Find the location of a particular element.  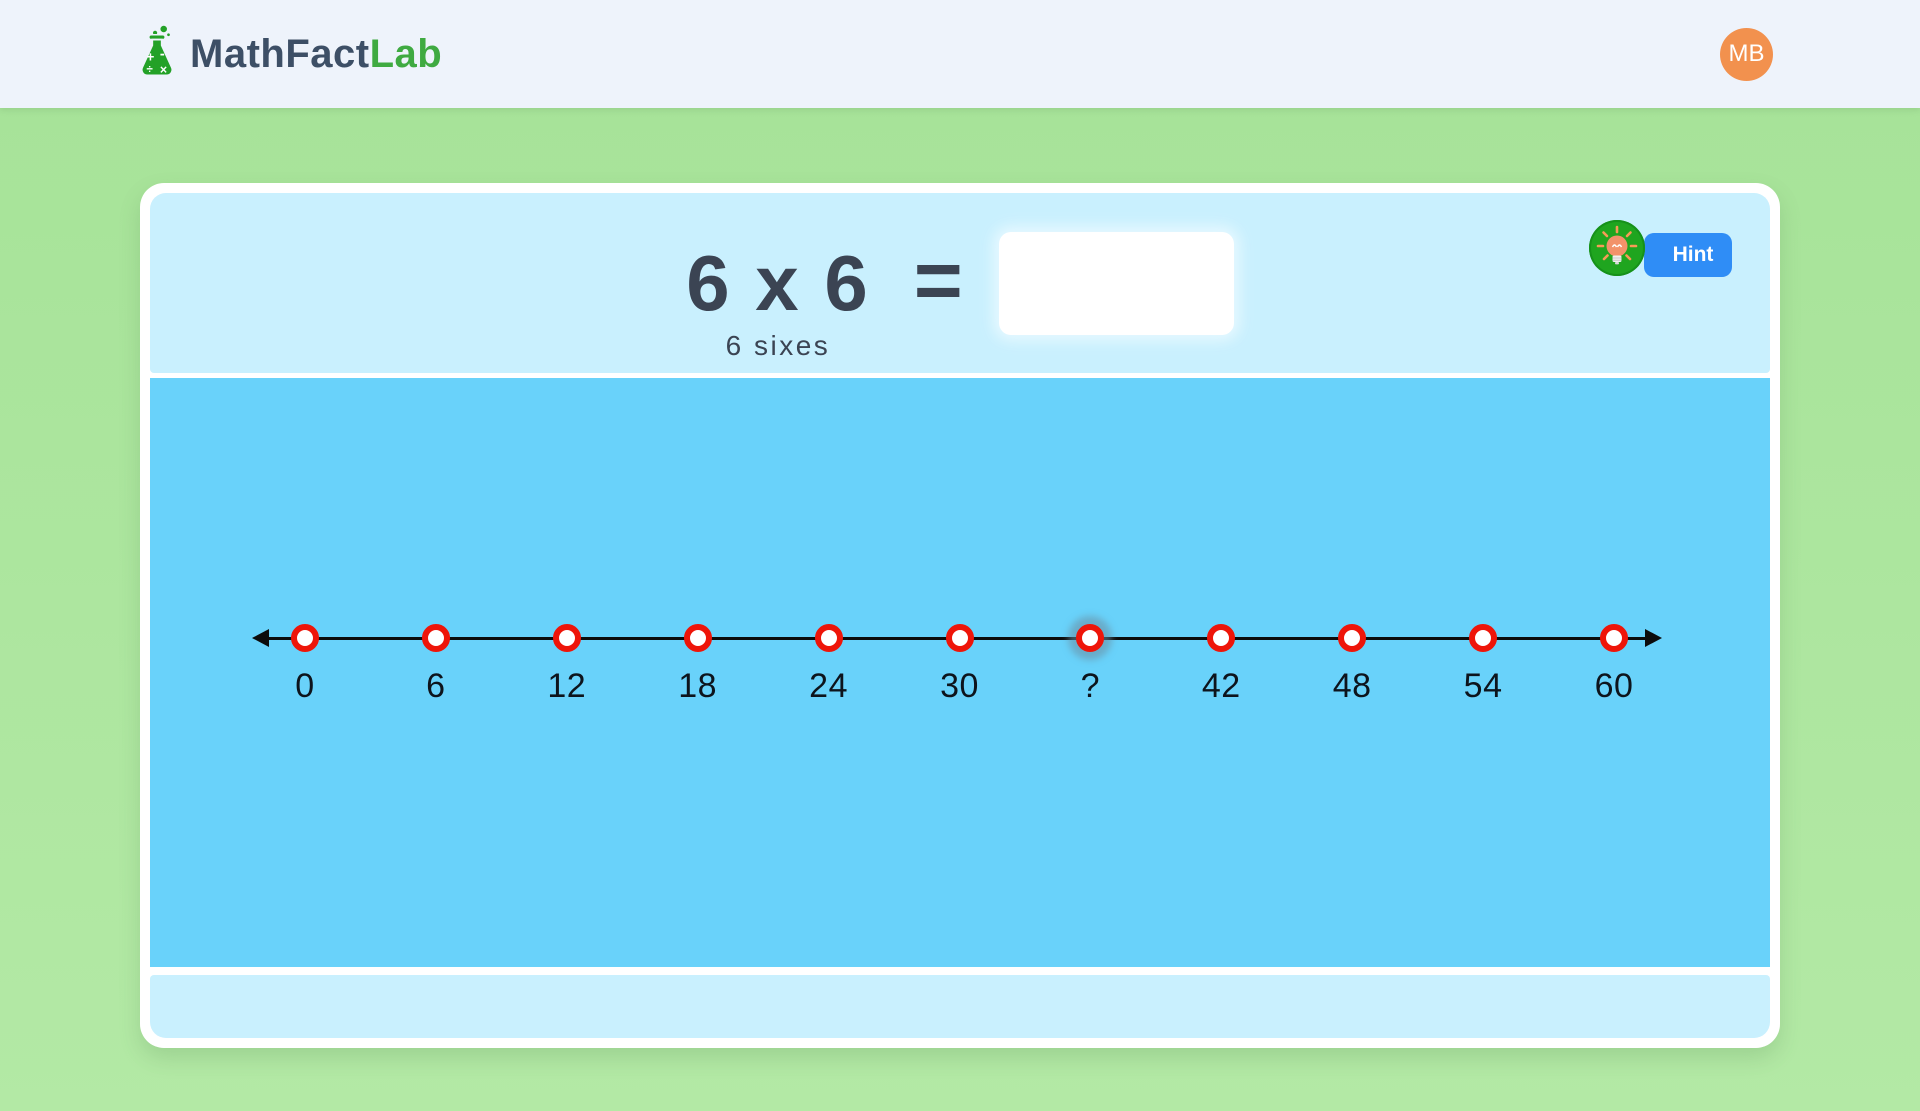

logo-text-secondary: Lab is located at coordinates (406, 53).